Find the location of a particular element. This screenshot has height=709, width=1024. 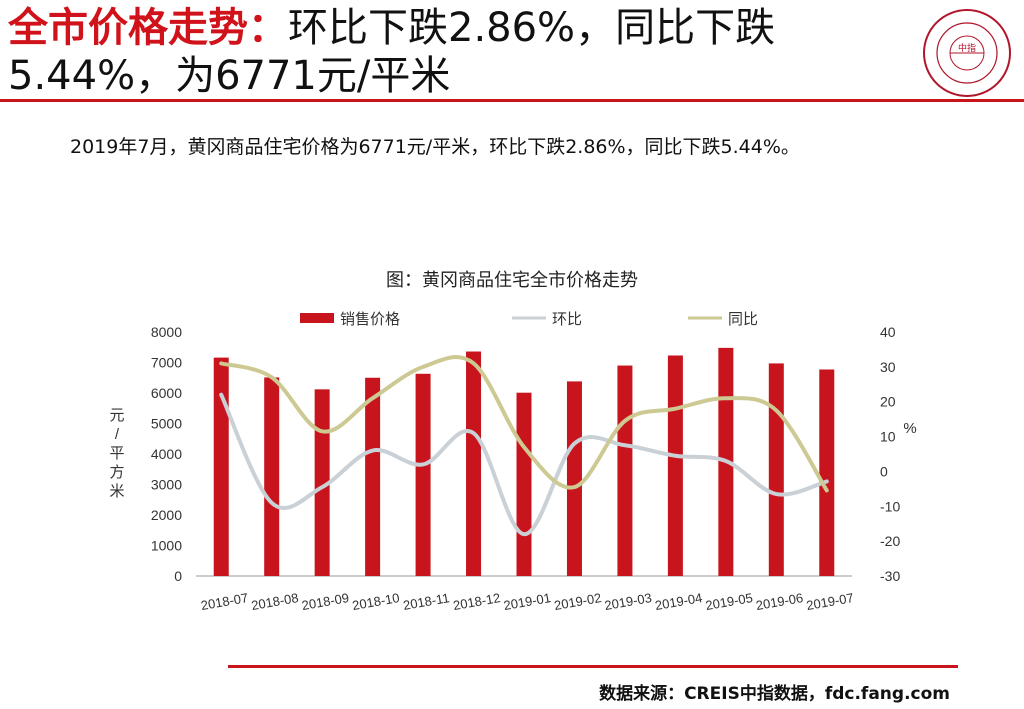

x-tick-label: 2018-12 is located at coordinates (477, 601).